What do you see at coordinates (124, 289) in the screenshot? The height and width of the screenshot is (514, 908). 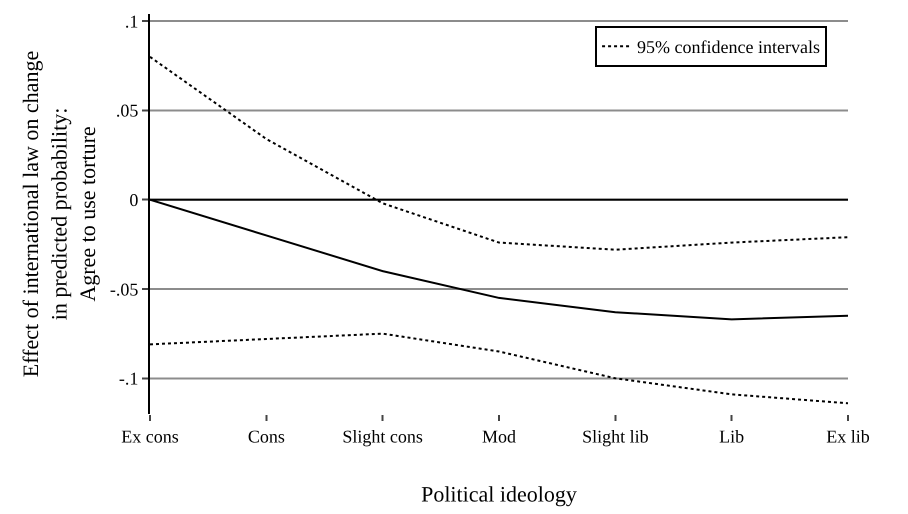 I see `y-tick-label: -.05` at bounding box center [124, 289].